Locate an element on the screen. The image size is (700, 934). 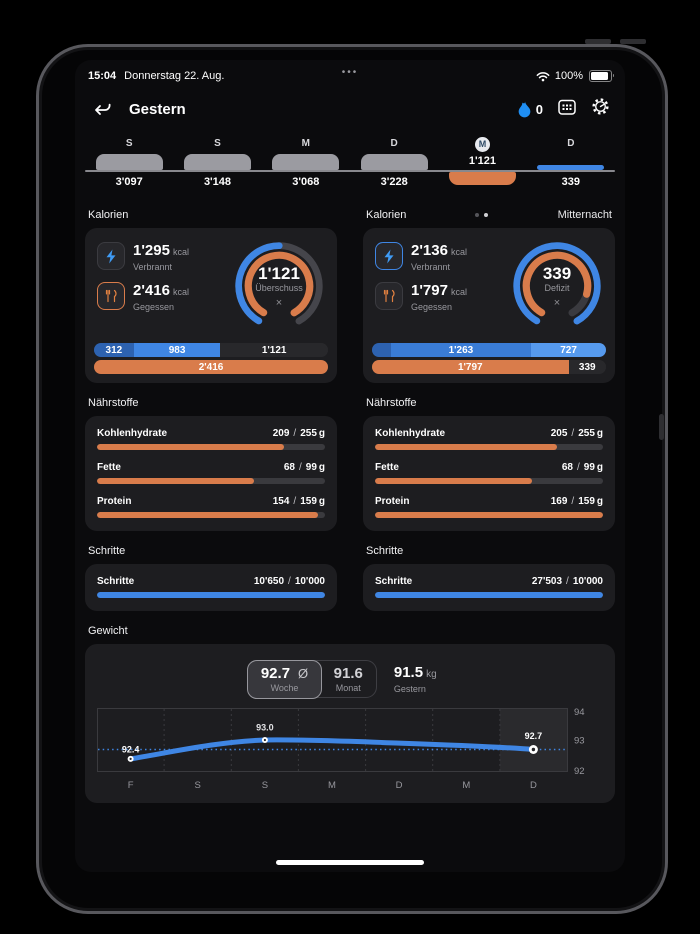
nutrients-card-right: Kohlenhydrate 205/255 g Fette 68/99 g is located at coordinates (489, 473).